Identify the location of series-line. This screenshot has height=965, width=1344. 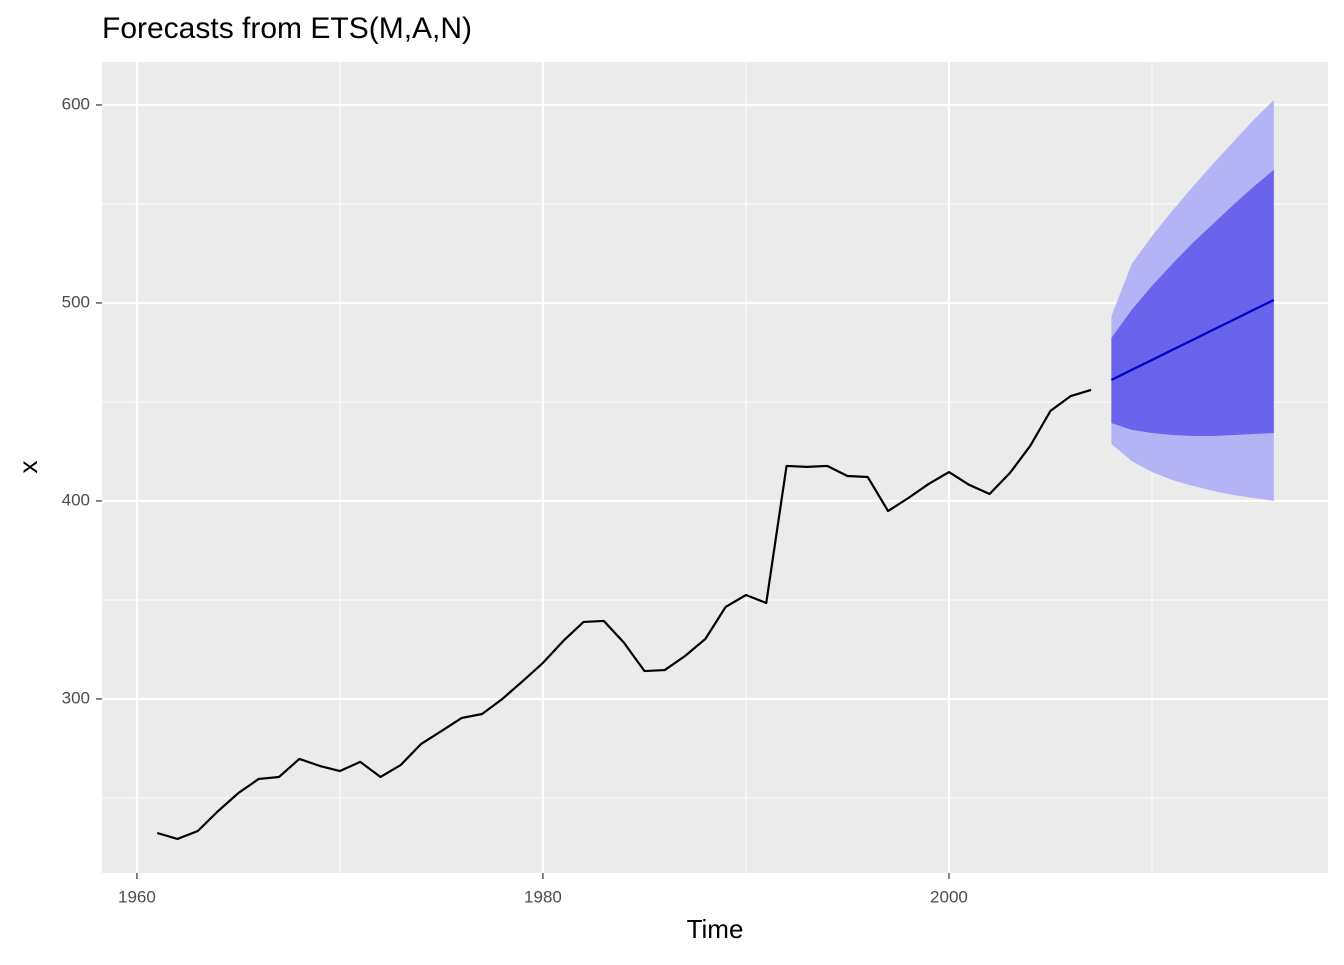
(1192, 340).